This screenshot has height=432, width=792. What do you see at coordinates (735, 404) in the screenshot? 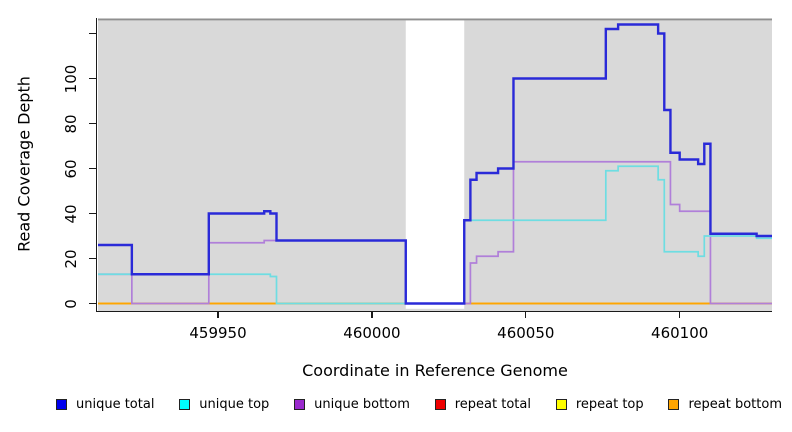
I see `legend-label: repeat bottom` at bounding box center [735, 404].